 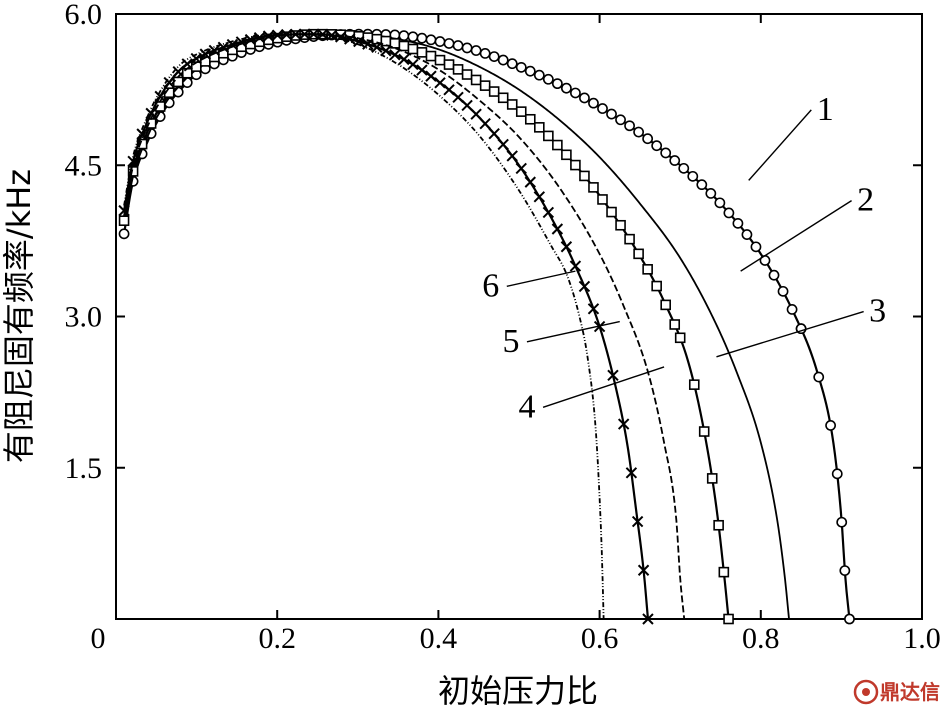 I want to click on watermark: 鼎达信, so click(x=896, y=692).